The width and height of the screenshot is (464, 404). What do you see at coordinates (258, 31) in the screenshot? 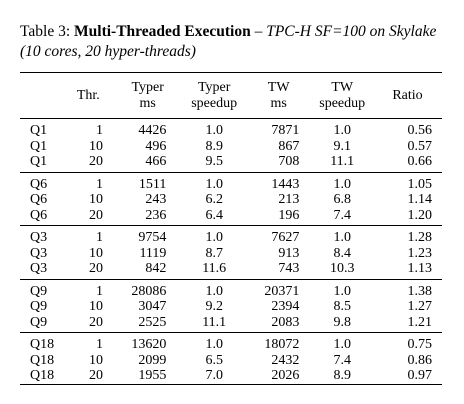
I see `caption-dash: –` at bounding box center [258, 31].